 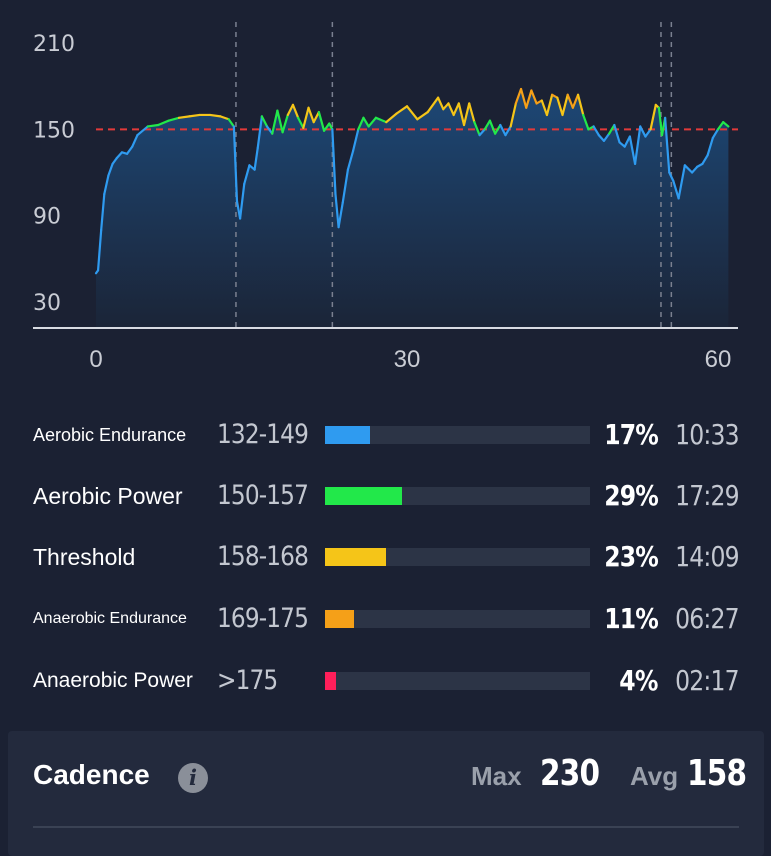 What do you see at coordinates (84, 557) in the screenshot?
I see `zone-name: Threshold` at bounding box center [84, 557].